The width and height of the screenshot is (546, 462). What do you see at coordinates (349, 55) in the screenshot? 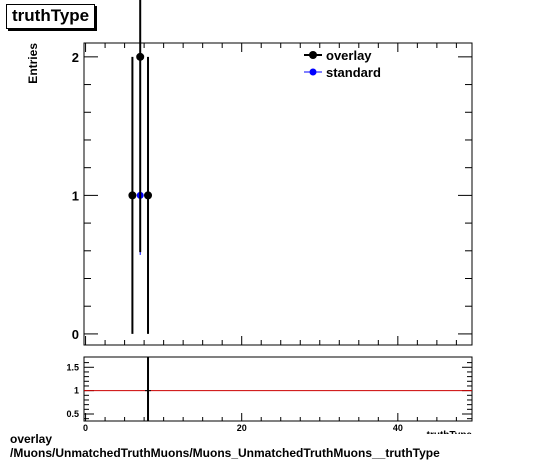
I see `legend-label-overlay: overlay` at bounding box center [349, 55].